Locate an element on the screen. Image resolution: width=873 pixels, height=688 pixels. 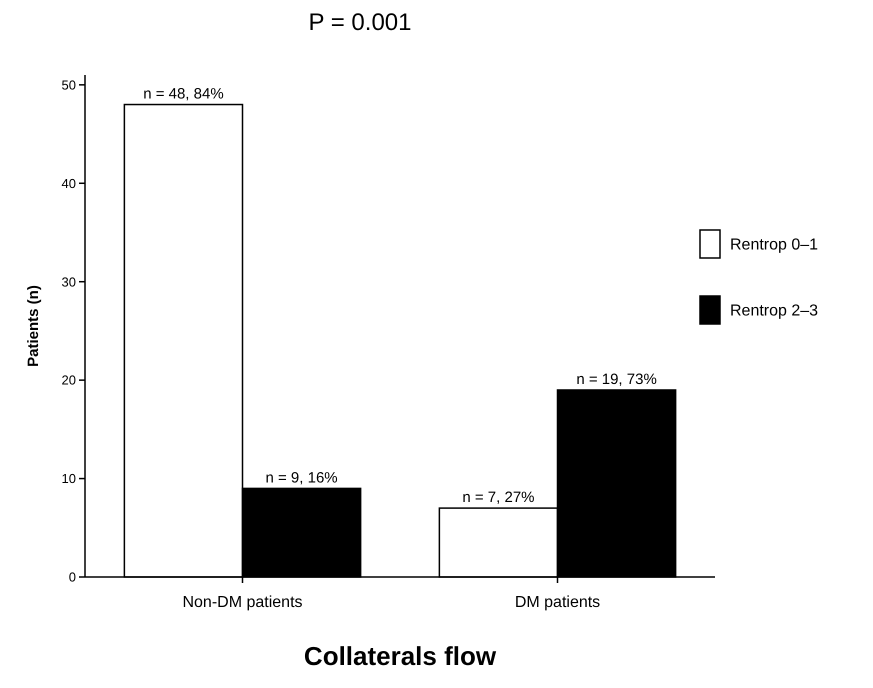
y-tick-label: 40 is located at coordinates (69, 183).